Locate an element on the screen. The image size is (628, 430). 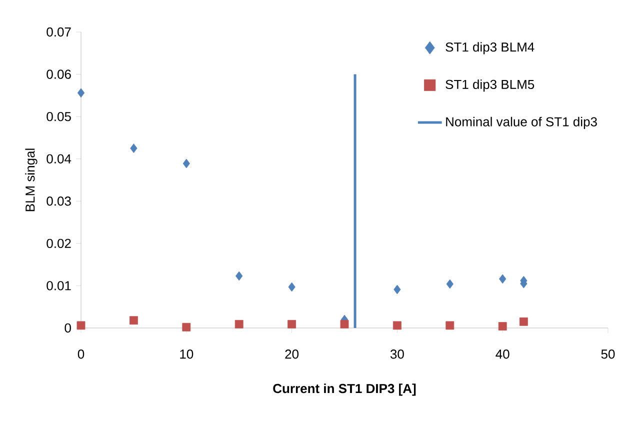
x-tick-label: 20 is located at coordinates (292, 354).